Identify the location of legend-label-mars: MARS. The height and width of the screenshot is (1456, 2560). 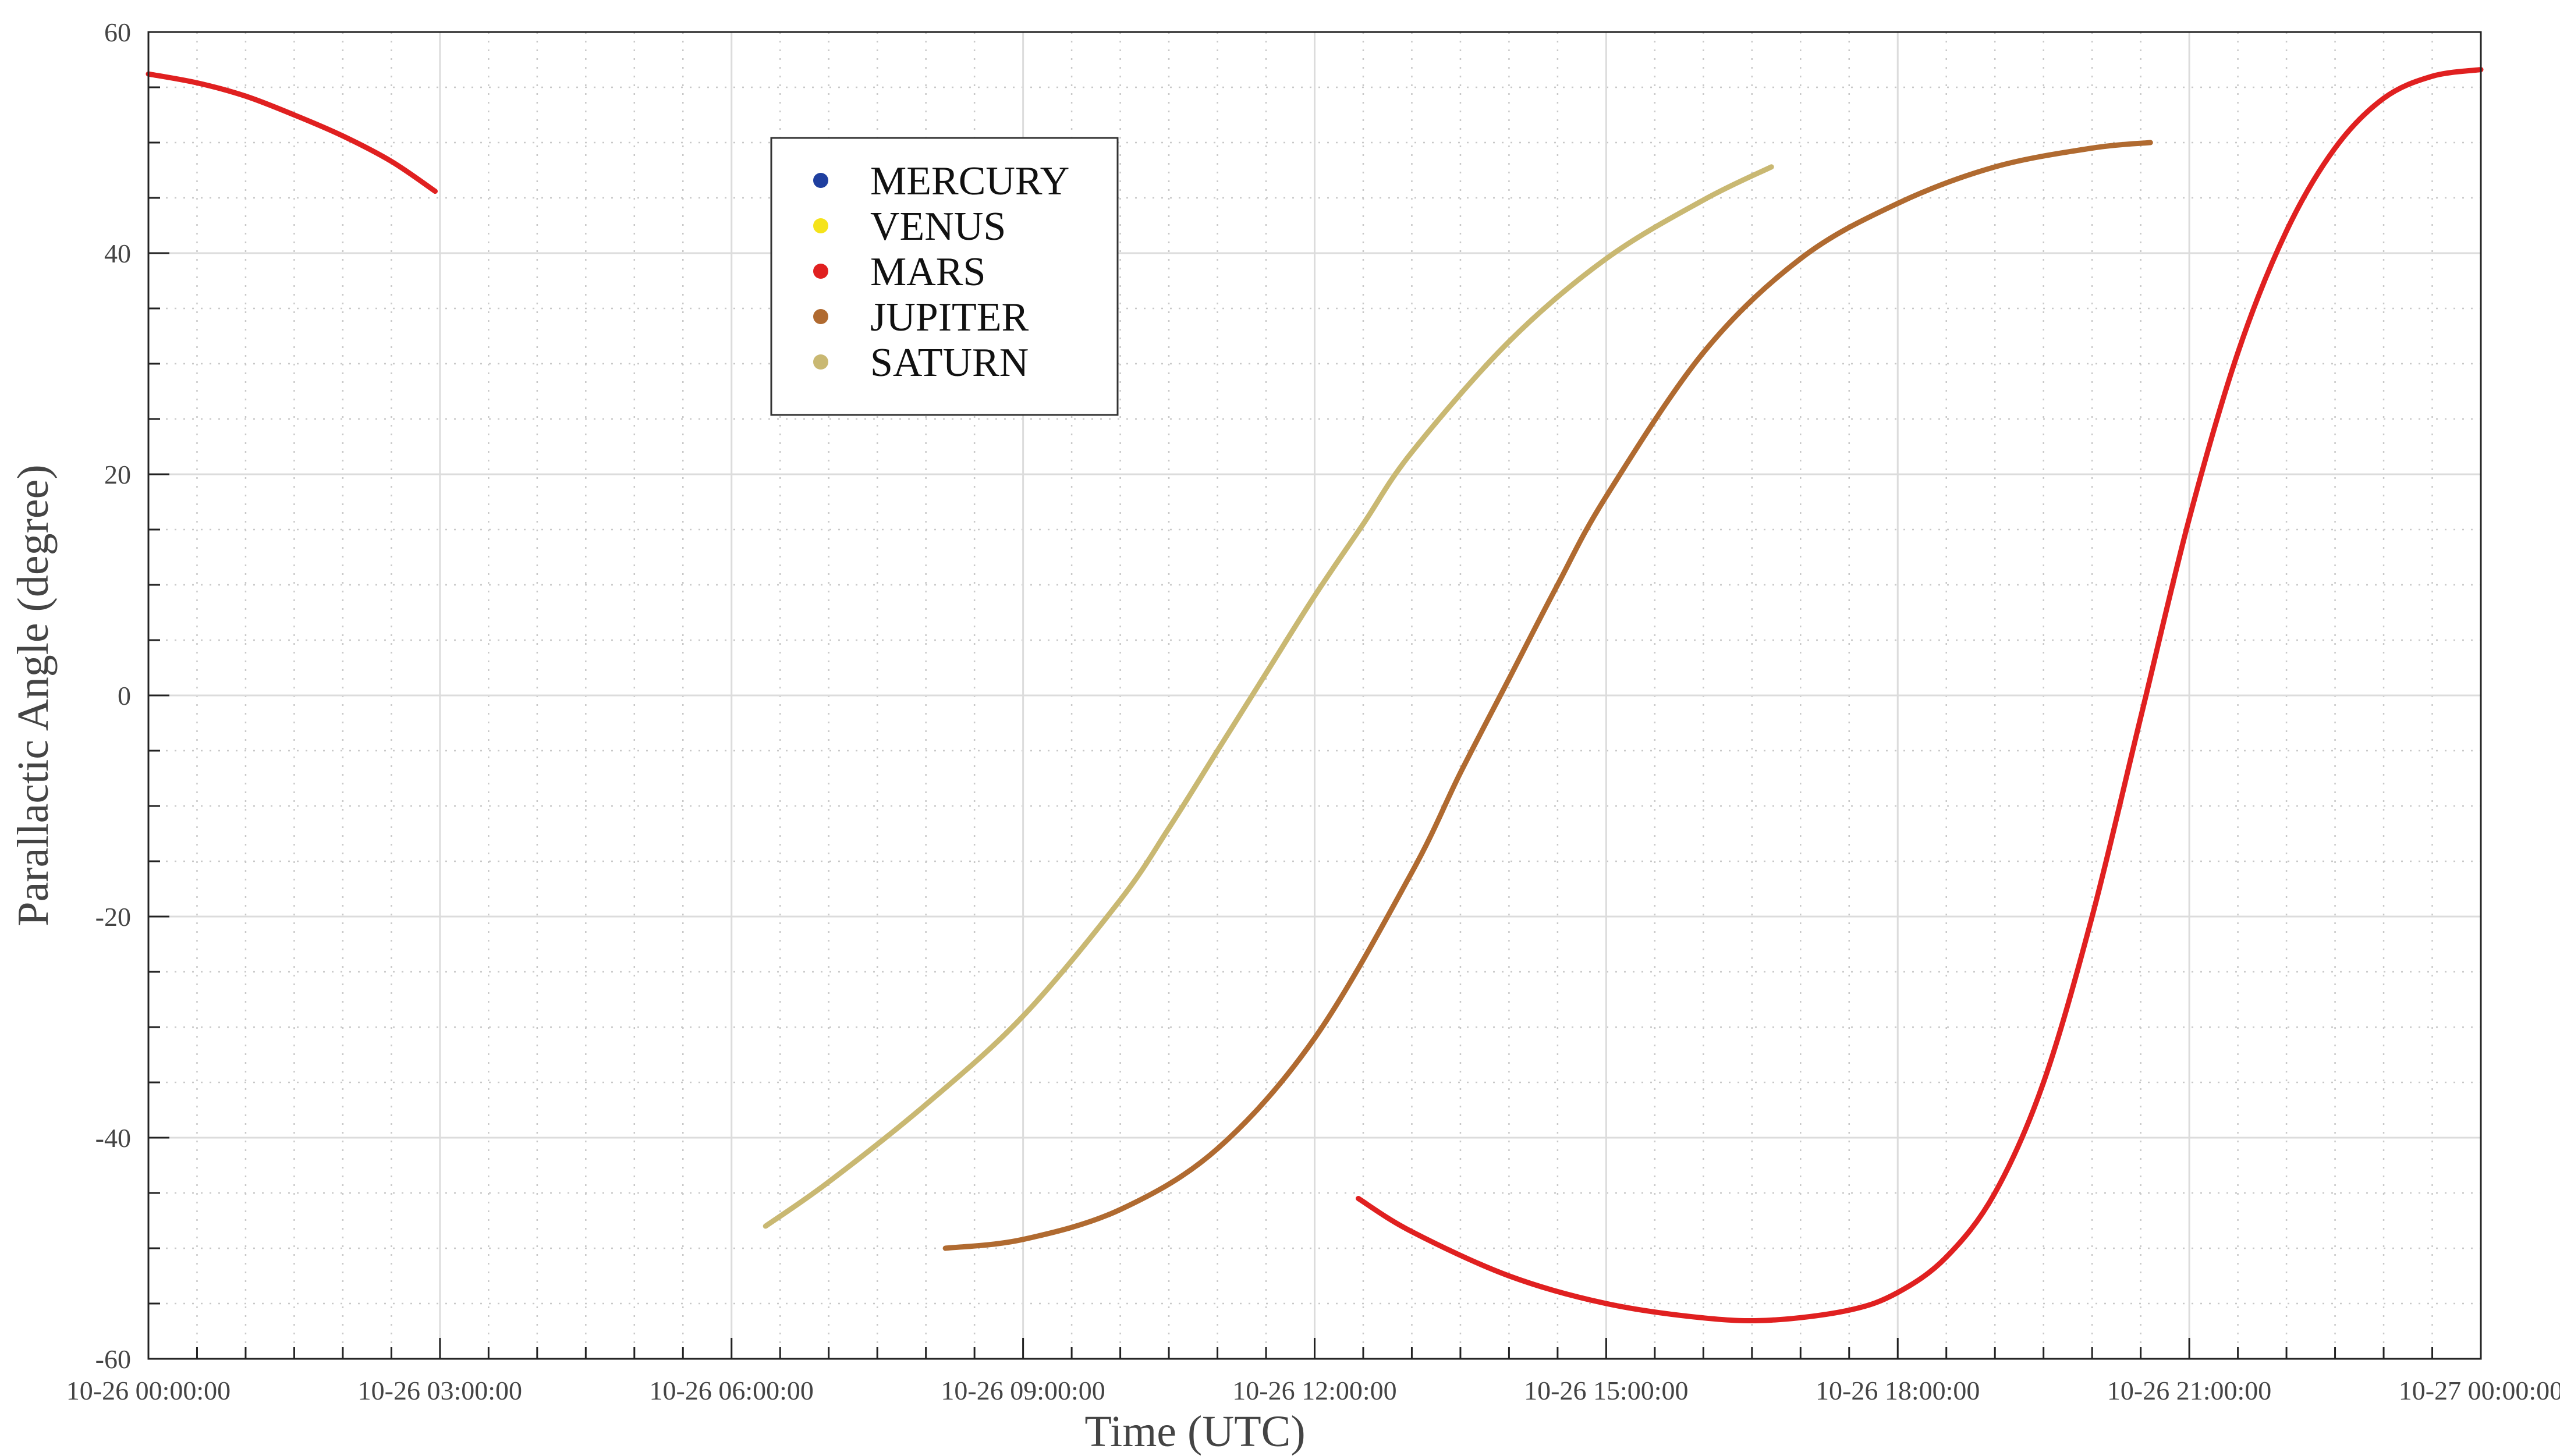
(927, 272).